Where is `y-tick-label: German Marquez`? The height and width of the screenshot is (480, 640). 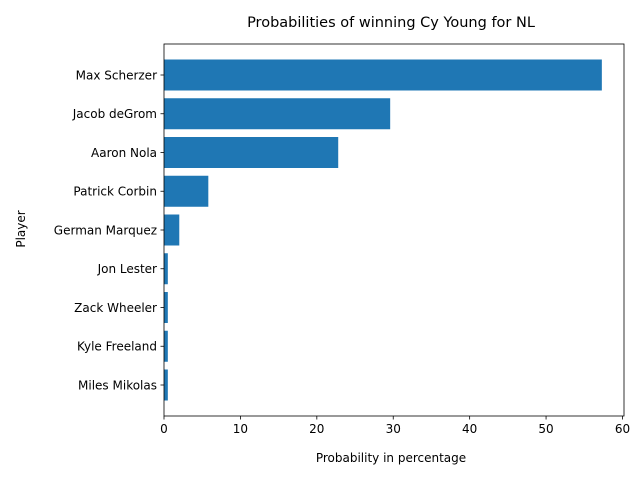
y-tick-label: German Marquez is located at coordinates (105, 230).